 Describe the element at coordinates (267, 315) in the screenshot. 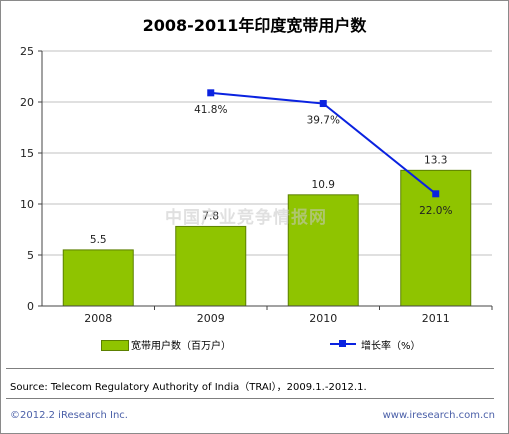

I see `x-axis: 2008 2009 2010 2011` at that location.